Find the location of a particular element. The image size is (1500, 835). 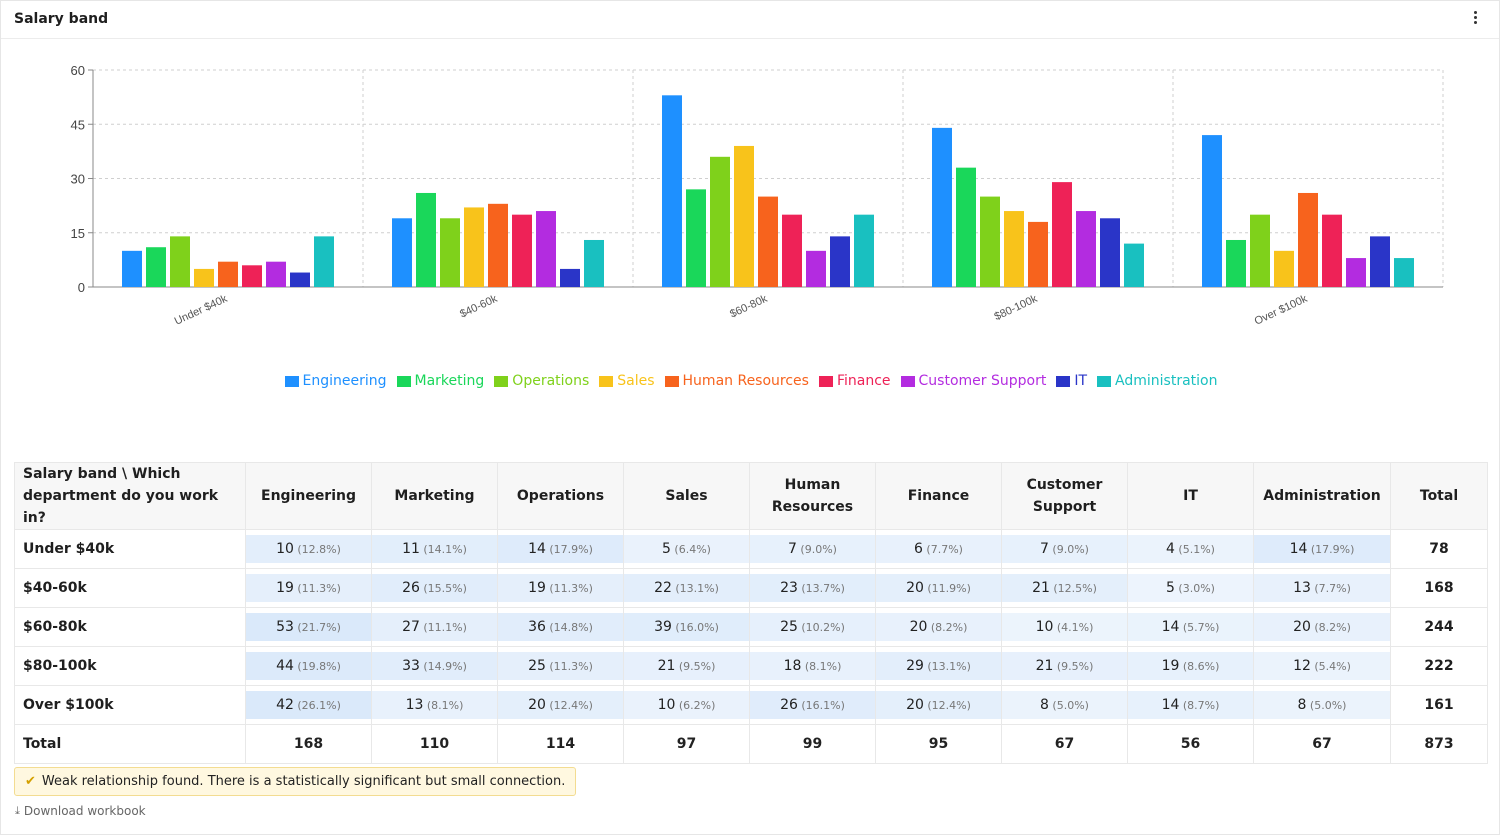

download-icon: ⤓ is located at coordinates (17, 810).